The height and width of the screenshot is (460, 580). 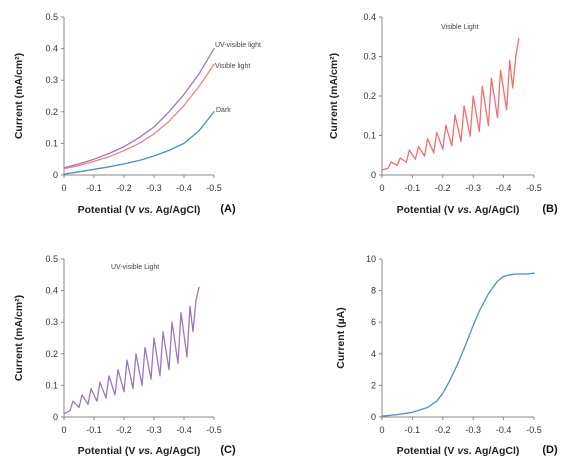 I want to click on chart-annotation: Visible Light, so click(x=460, y=27).